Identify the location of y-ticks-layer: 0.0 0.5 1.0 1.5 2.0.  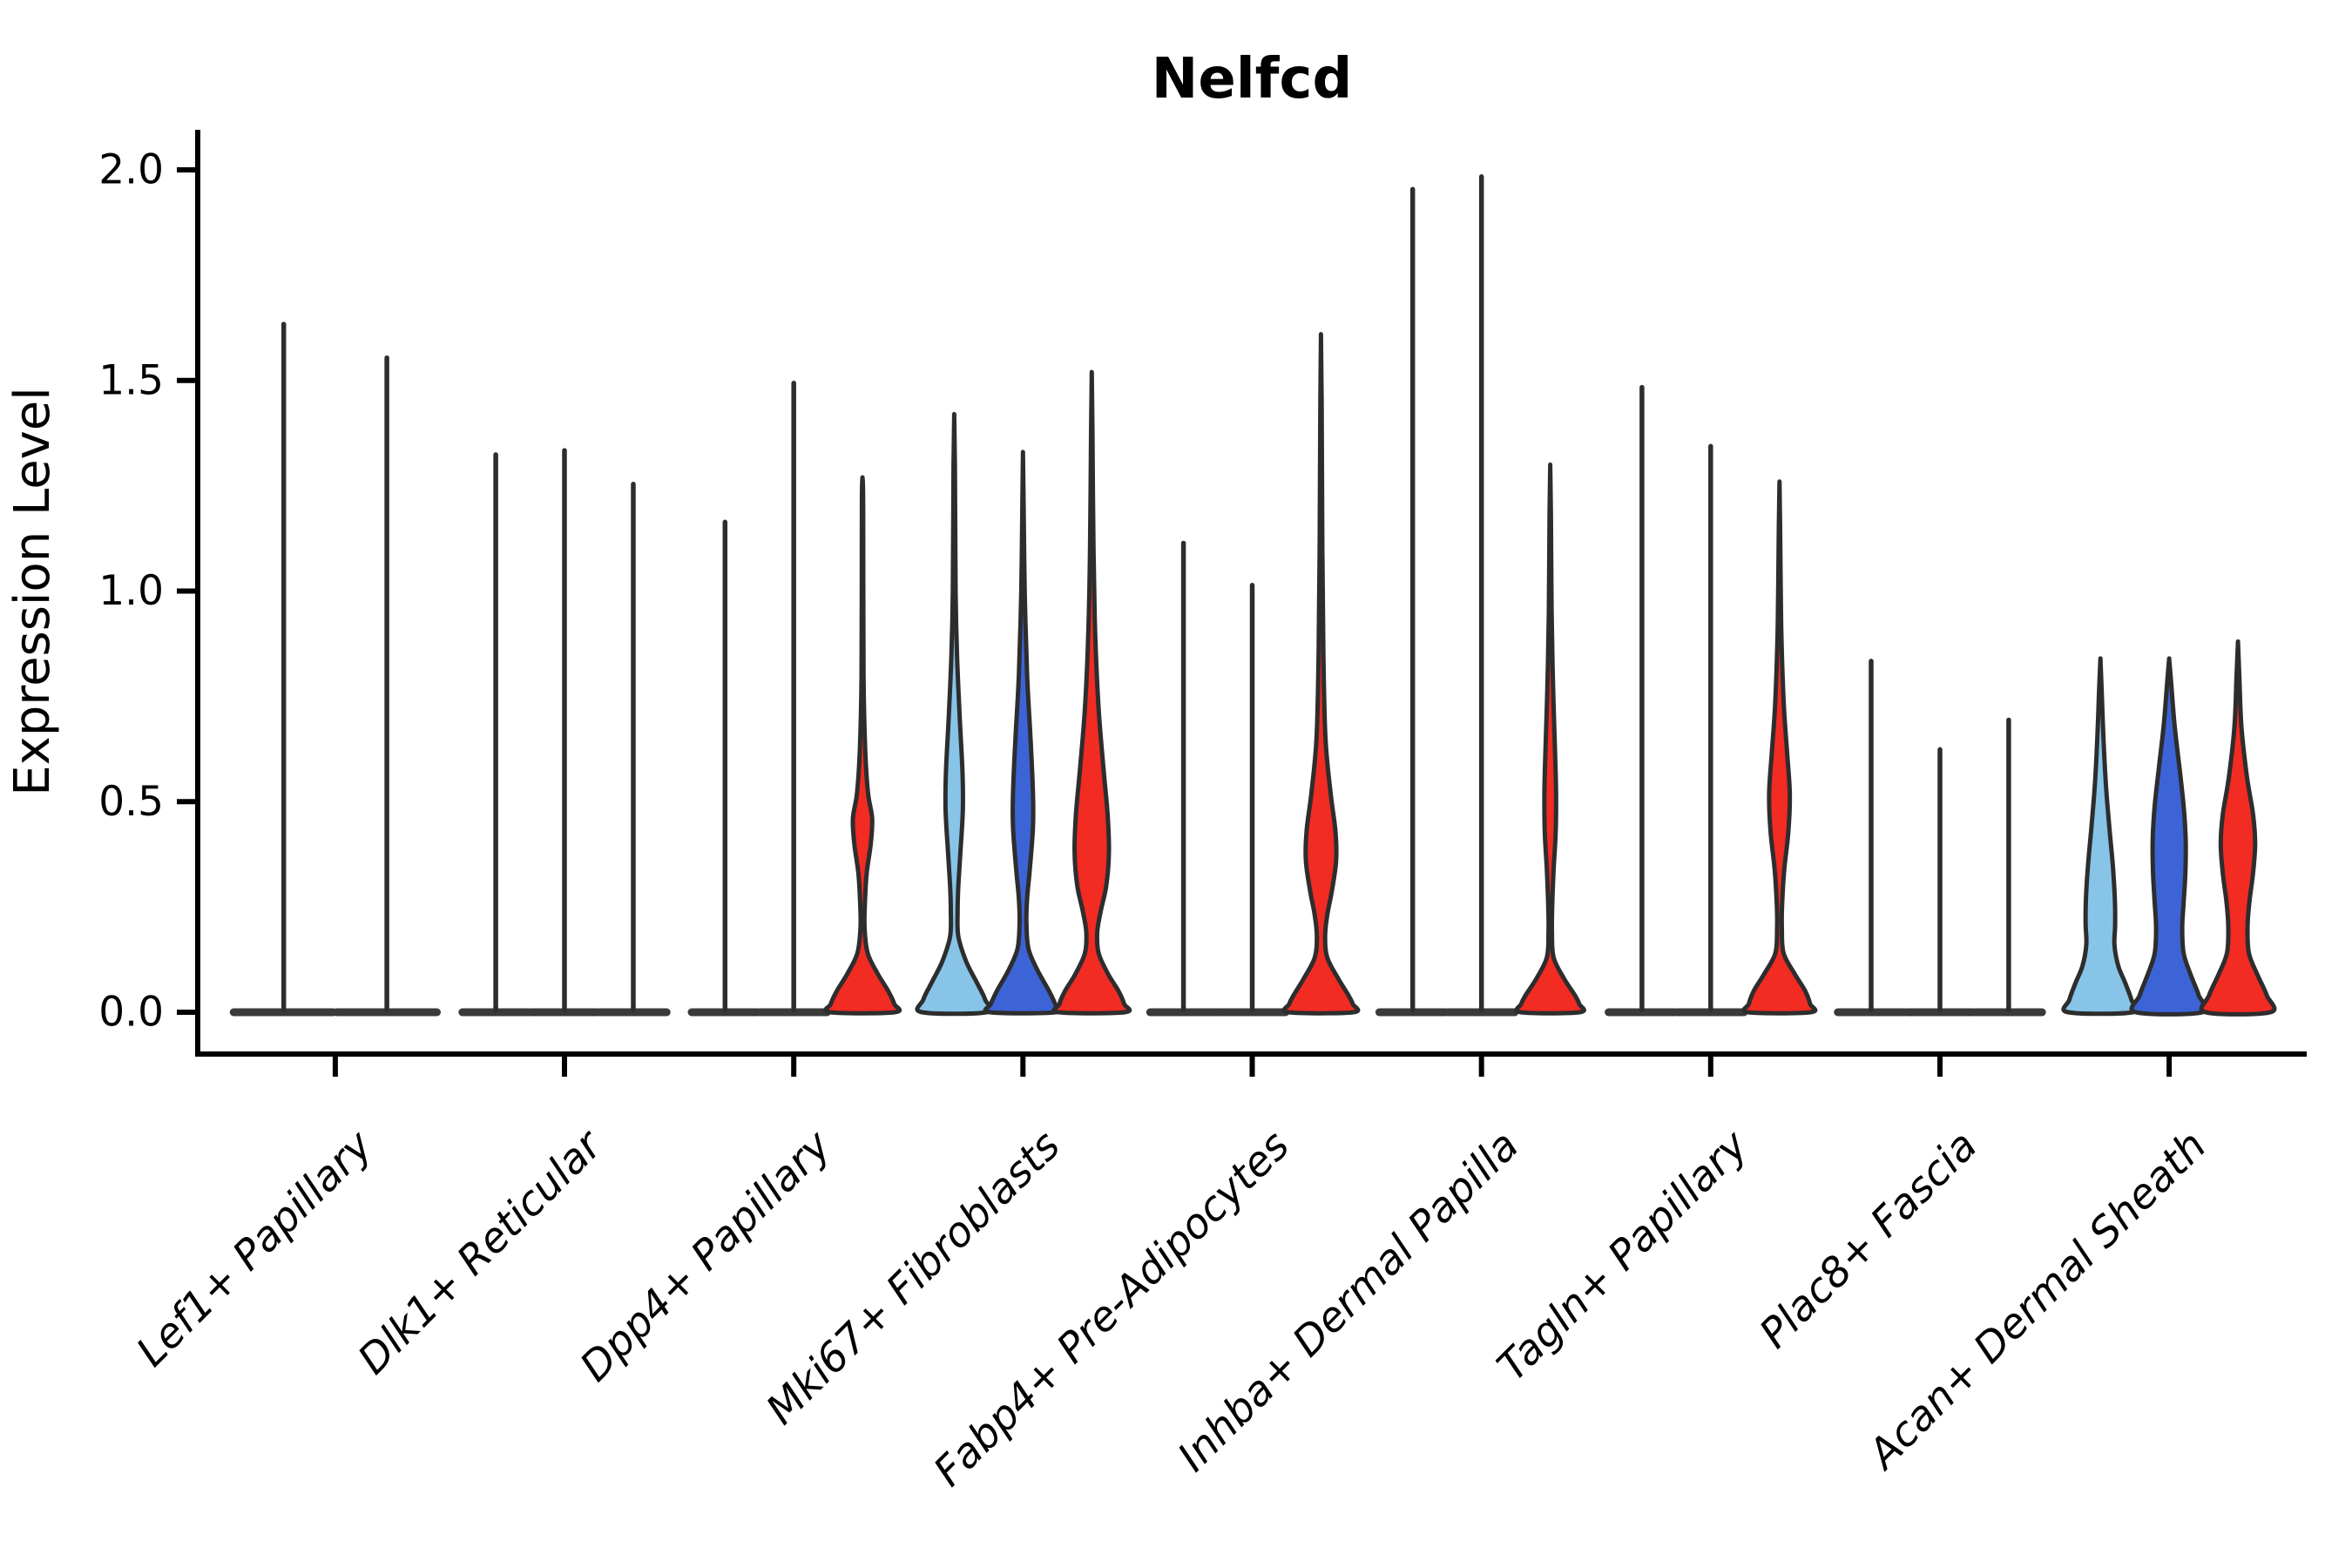
(148, 591).